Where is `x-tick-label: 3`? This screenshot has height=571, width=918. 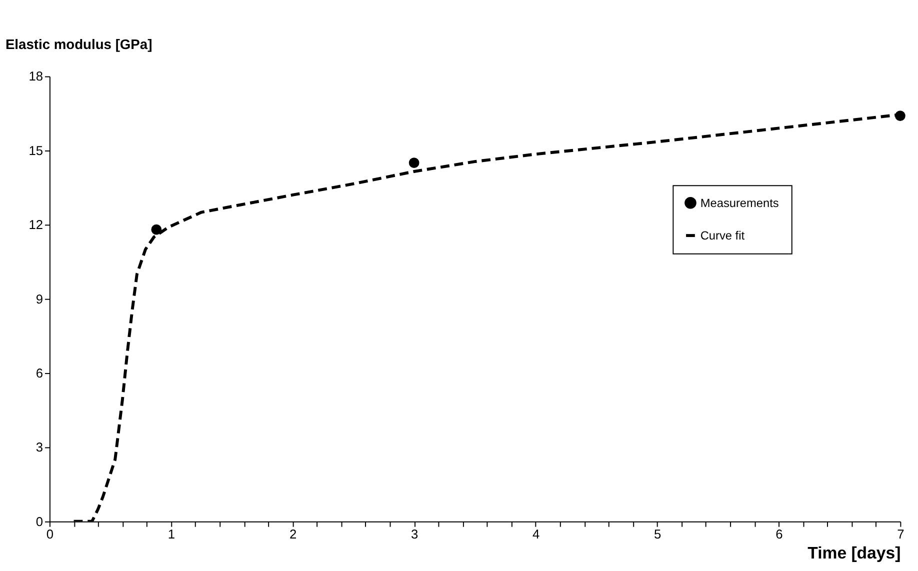
x-tick-label: 3 is located at coordinates (414, 534).